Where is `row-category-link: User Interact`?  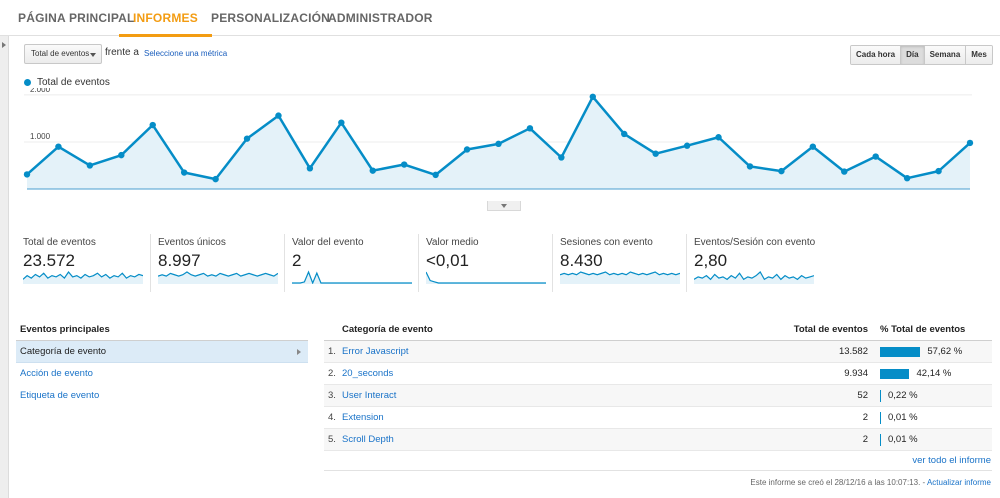 row-category-link: User Interact is located at coordinates (369, 395).